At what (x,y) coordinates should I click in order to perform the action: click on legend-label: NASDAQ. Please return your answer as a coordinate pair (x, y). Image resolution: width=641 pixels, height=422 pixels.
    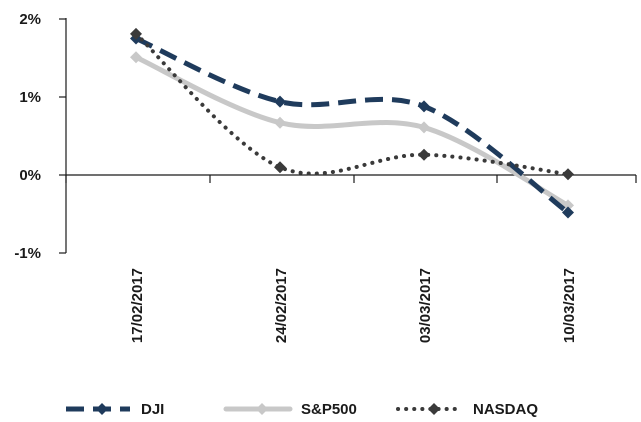
    Looking at the image, I should click on (505, 409).